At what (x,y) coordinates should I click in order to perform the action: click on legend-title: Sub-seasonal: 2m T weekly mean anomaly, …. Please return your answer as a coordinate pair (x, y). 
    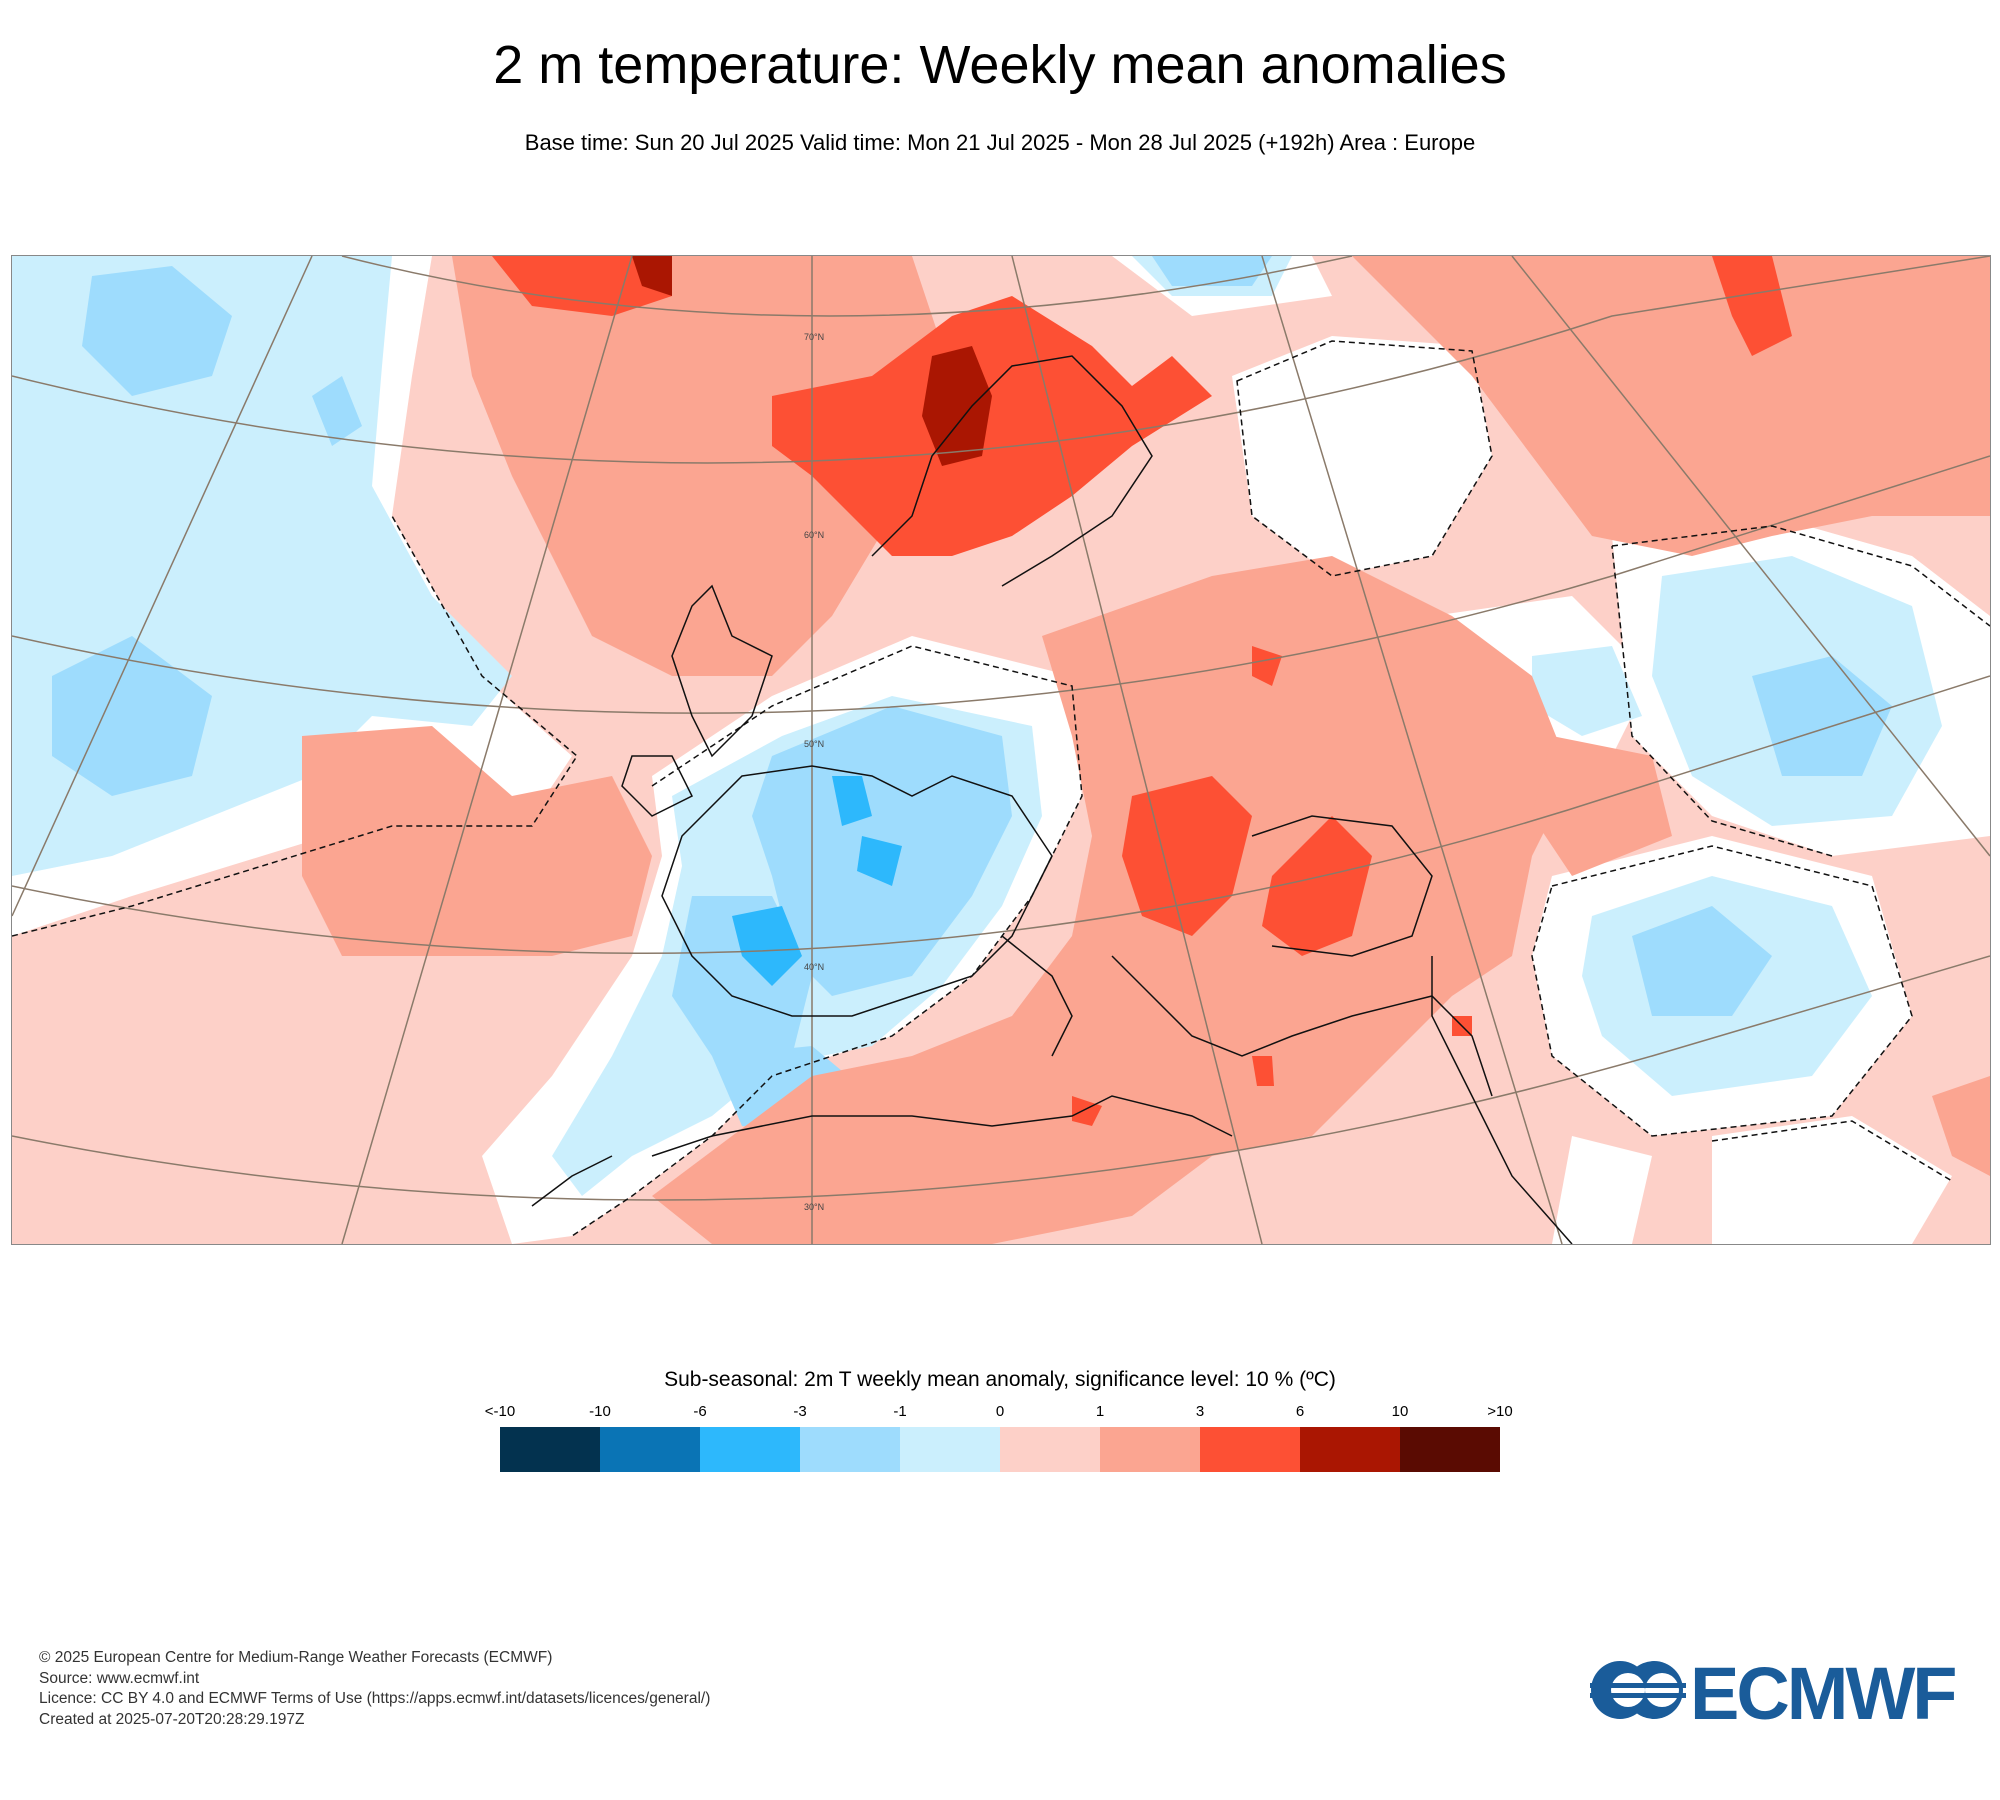
    Looking at the image, I should click on (1000, 1379).